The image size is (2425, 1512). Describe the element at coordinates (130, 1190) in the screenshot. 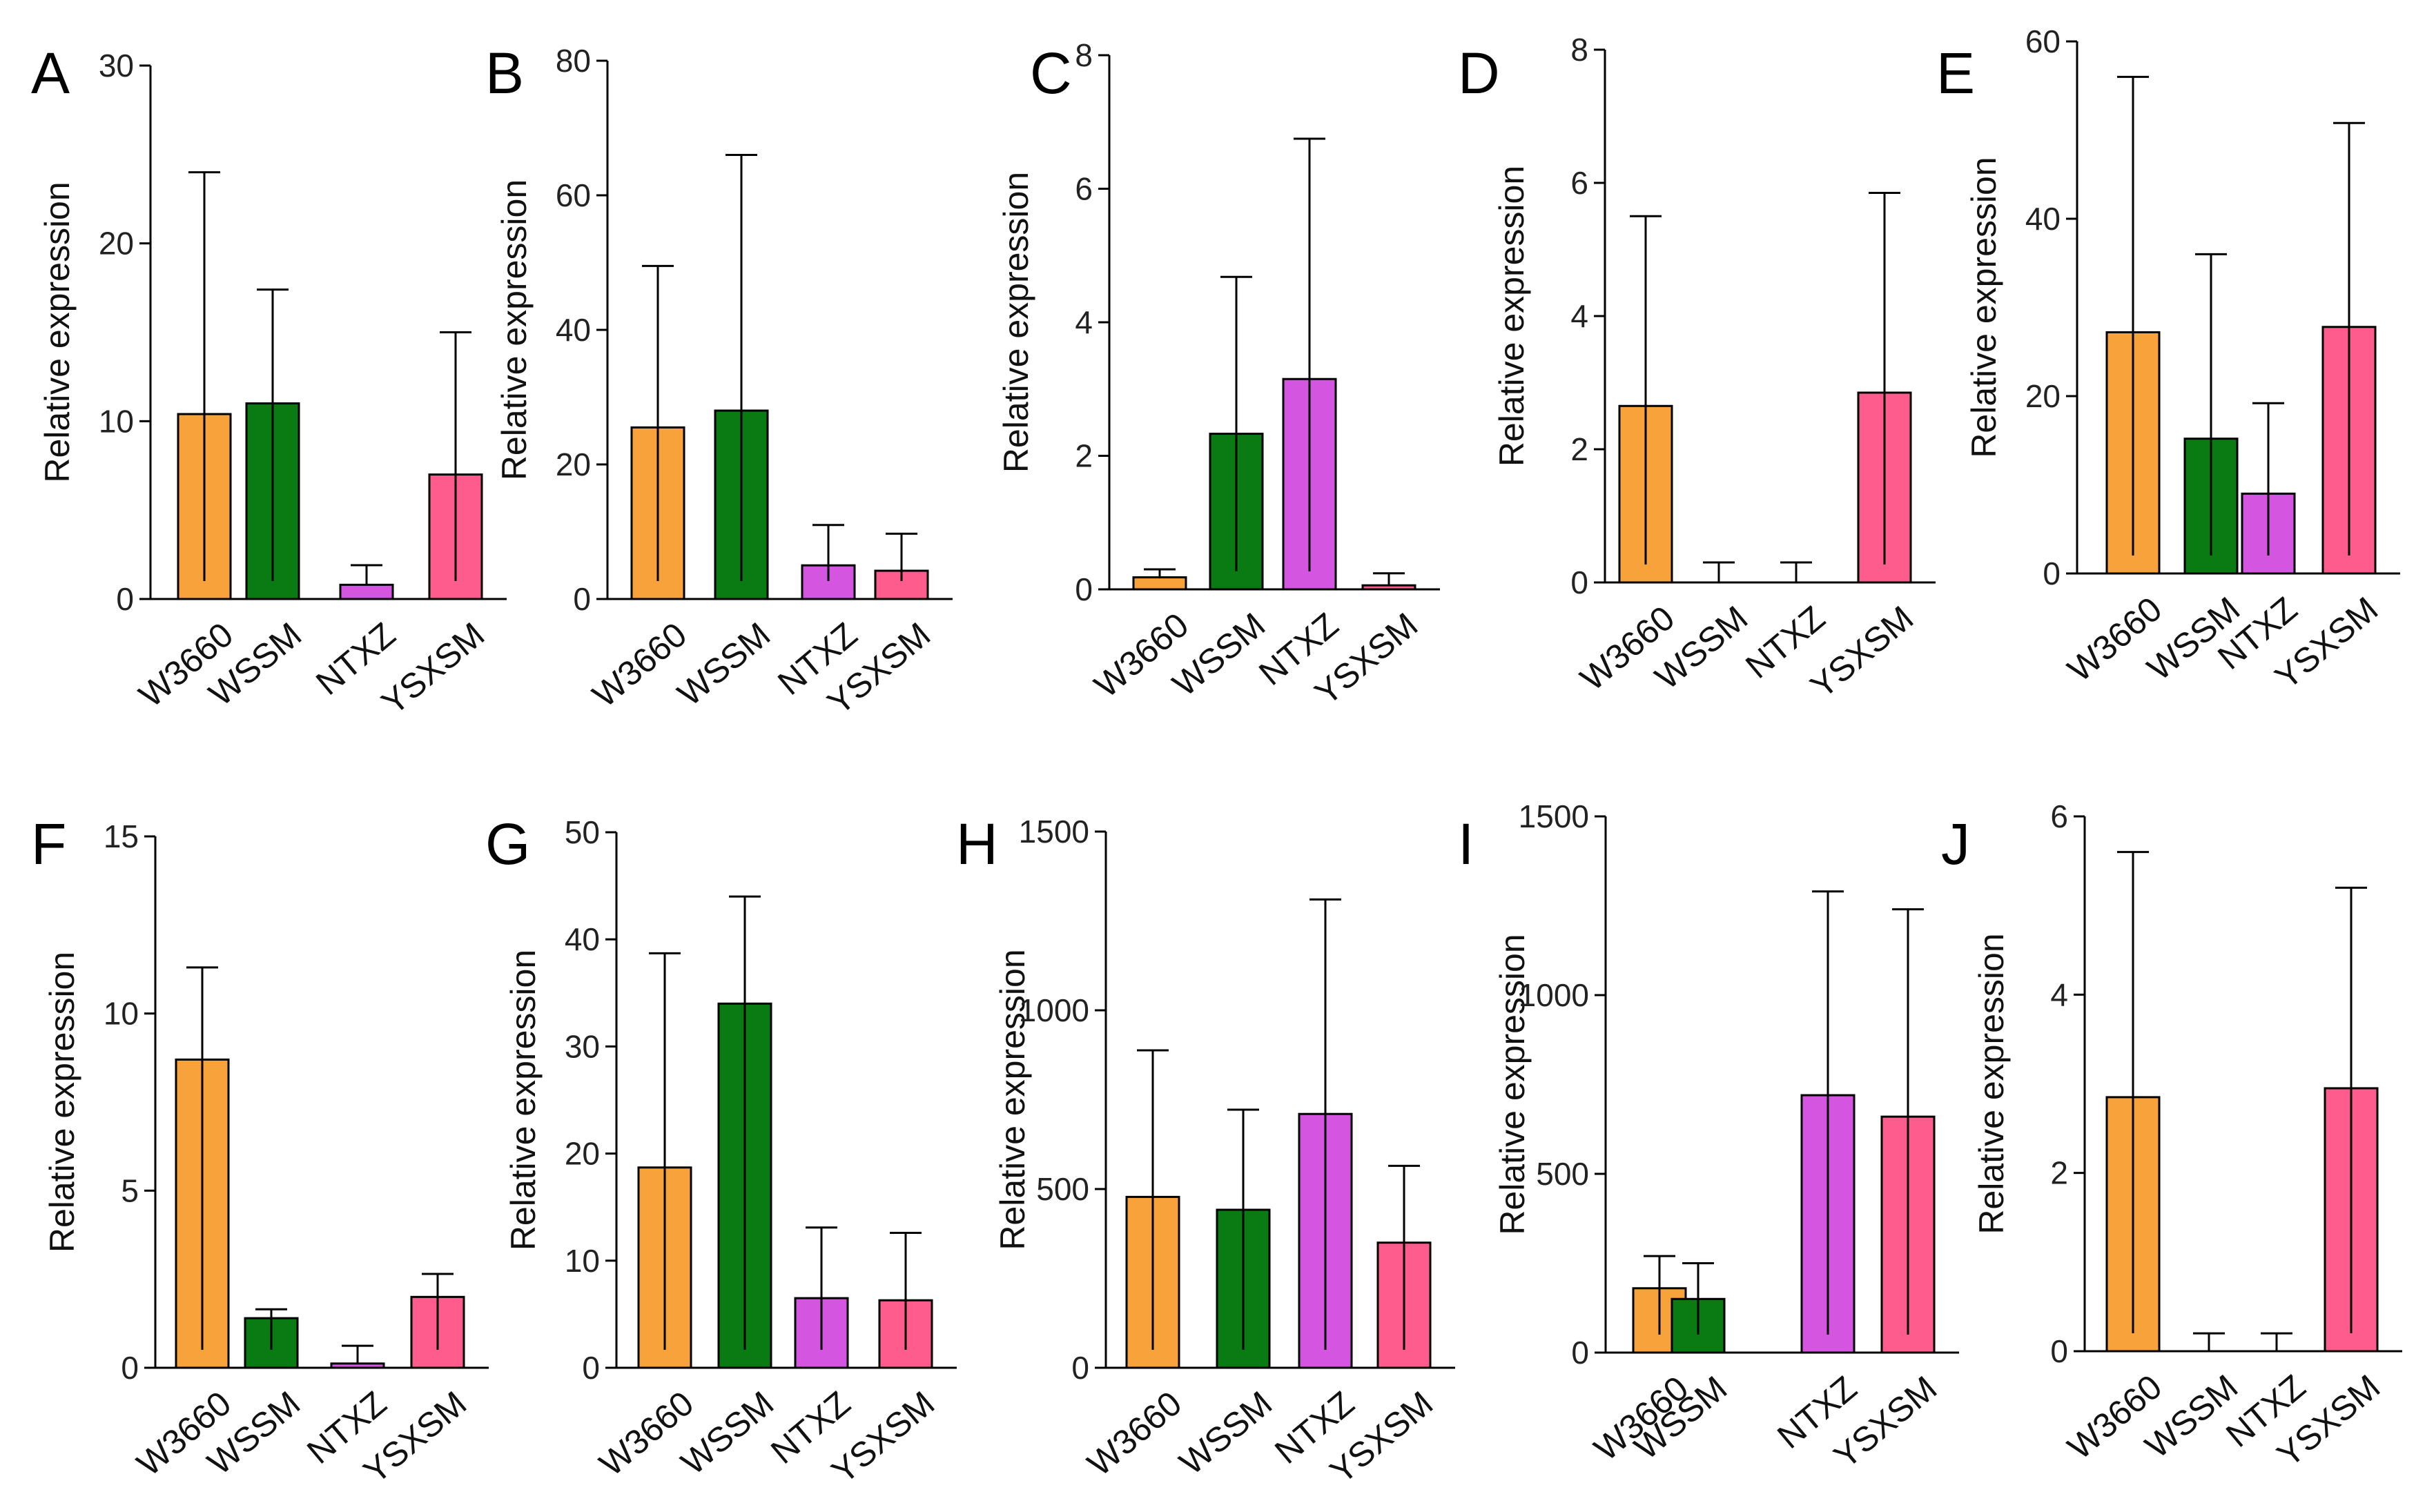

I see `y-tick-label: 5` at that location.